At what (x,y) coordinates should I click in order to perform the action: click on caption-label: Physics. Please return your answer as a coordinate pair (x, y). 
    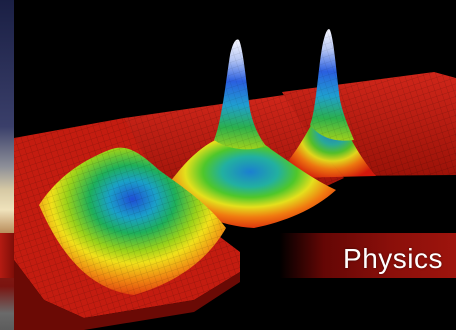
    Looking at the image, I should click on (393, 258).